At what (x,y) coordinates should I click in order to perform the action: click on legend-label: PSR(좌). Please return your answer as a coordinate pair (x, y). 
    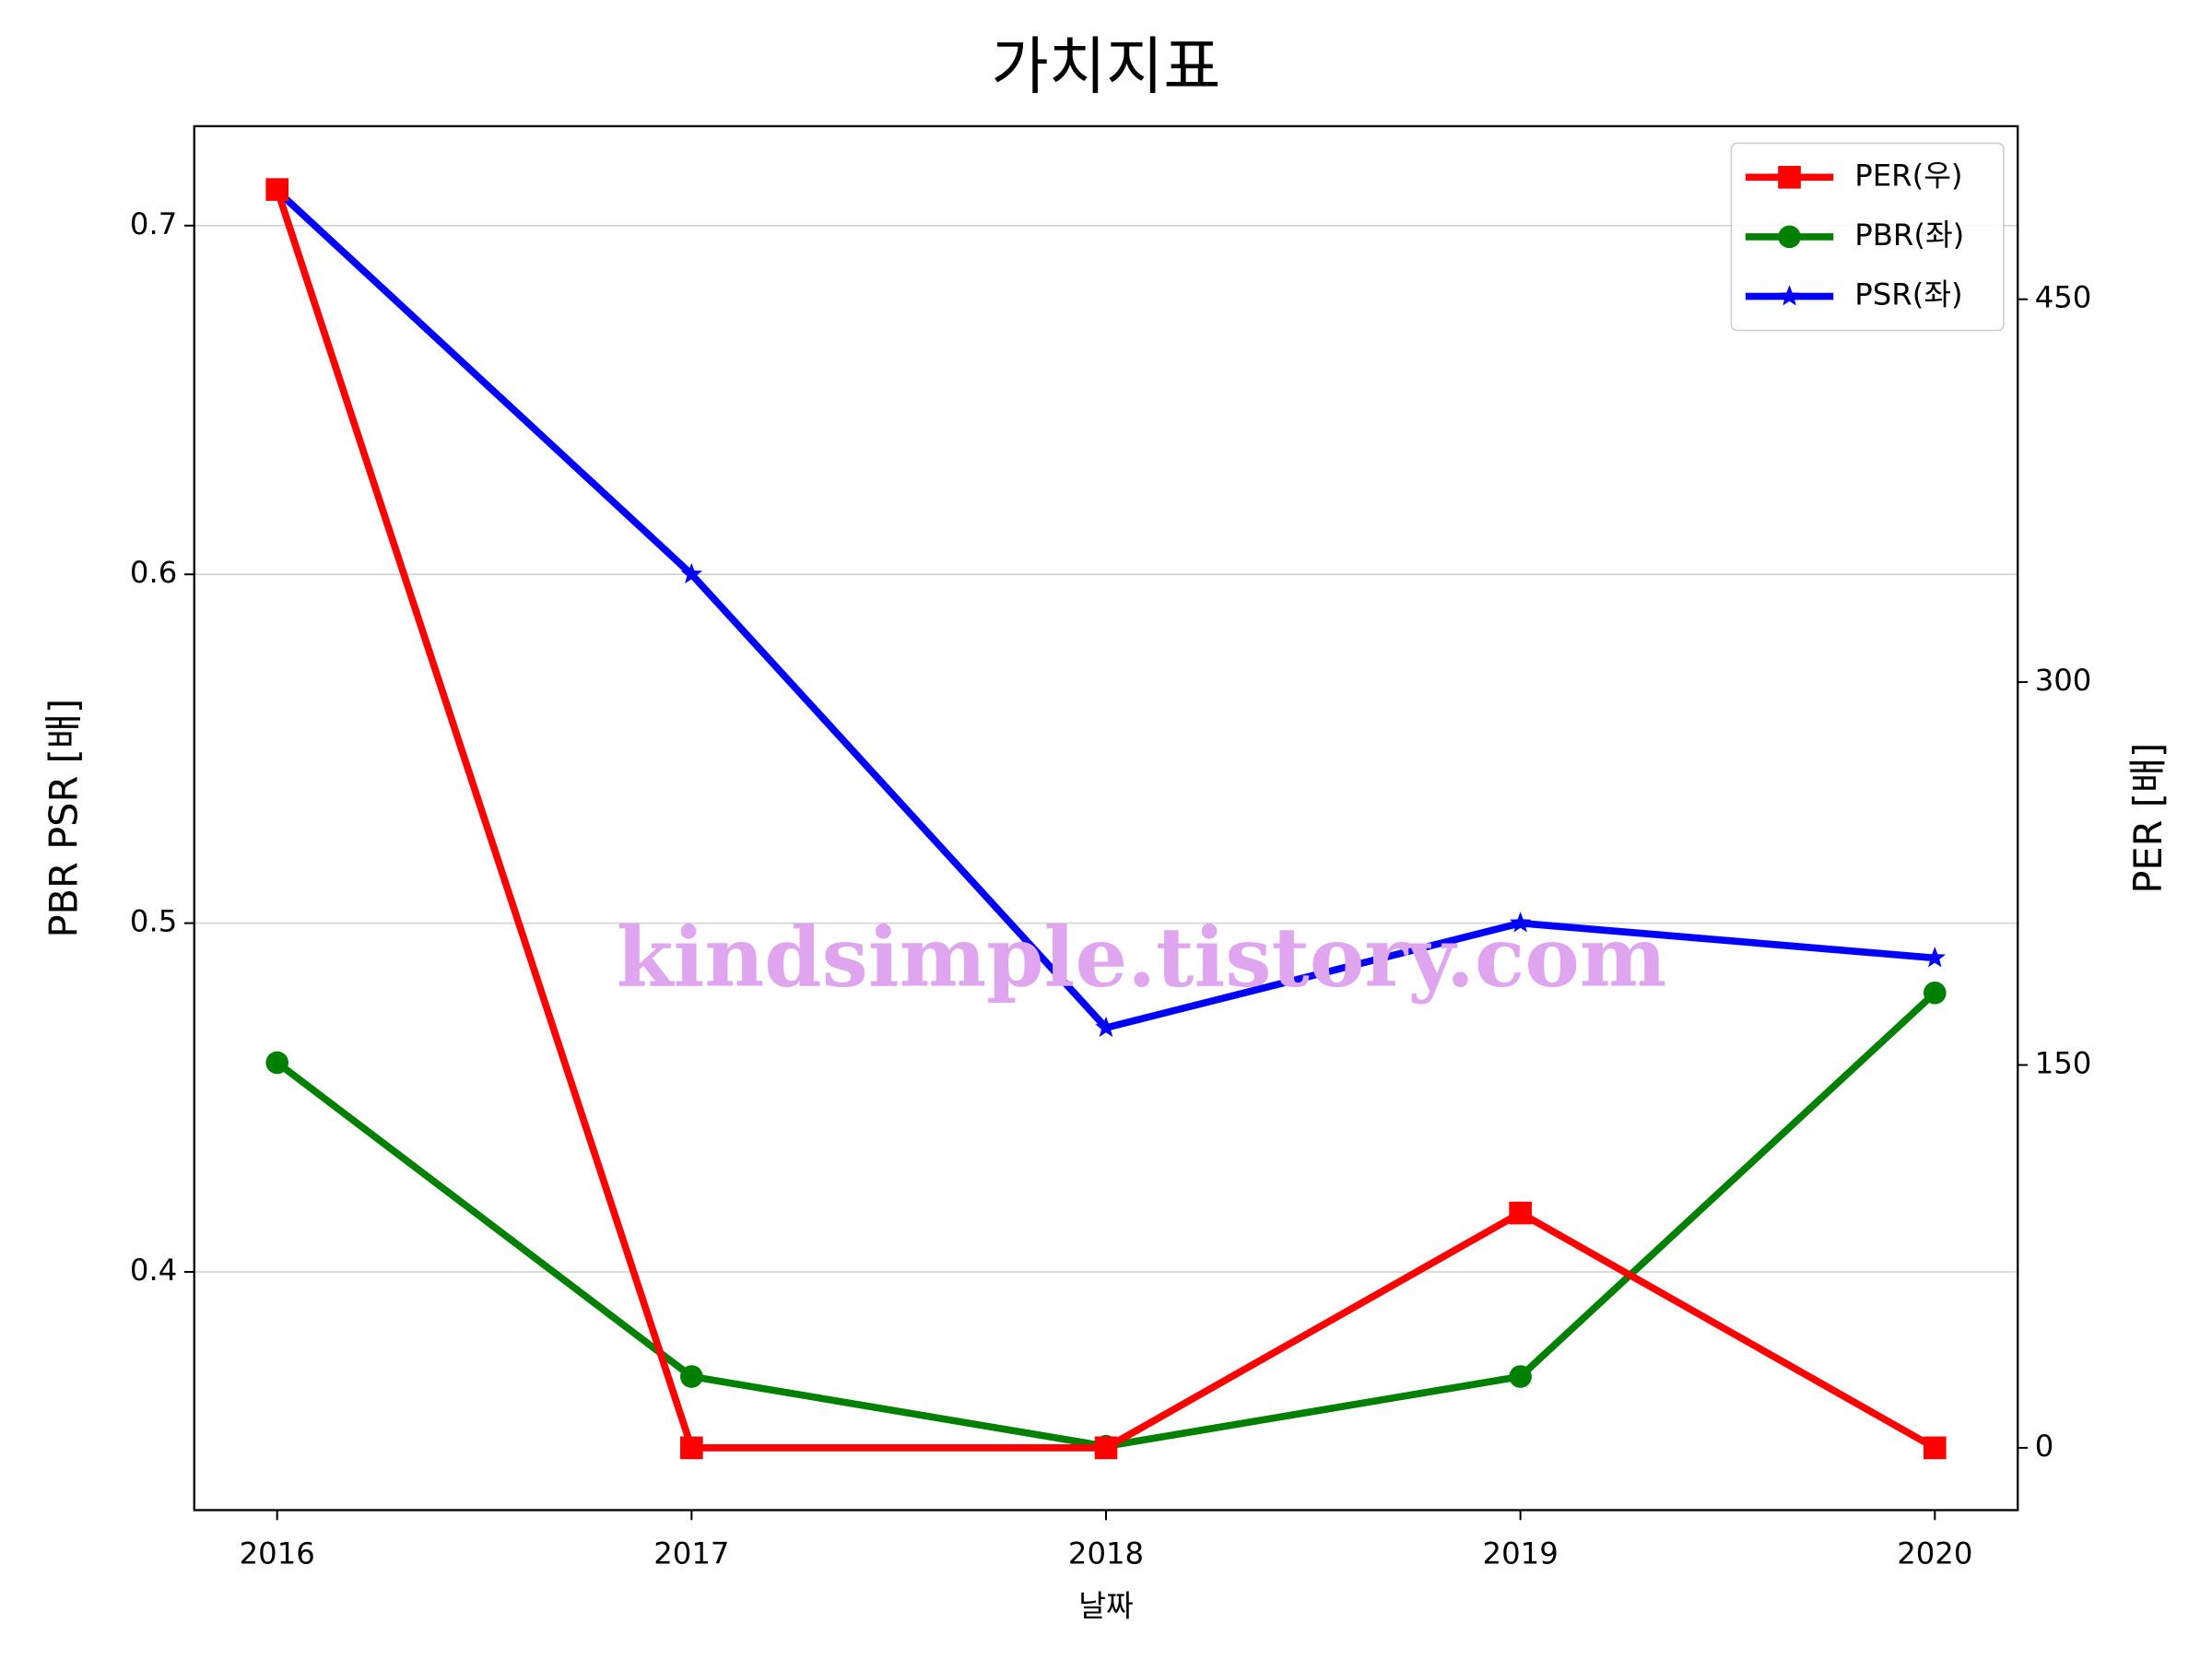
    Looking at the image, I should click on (1908, 294).